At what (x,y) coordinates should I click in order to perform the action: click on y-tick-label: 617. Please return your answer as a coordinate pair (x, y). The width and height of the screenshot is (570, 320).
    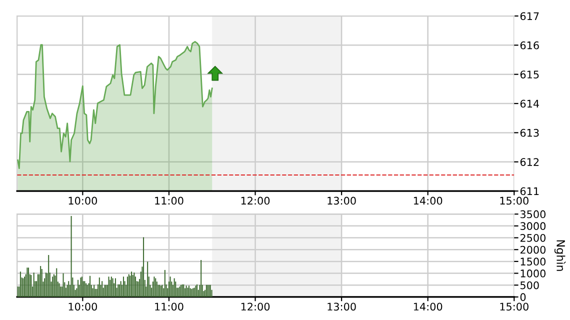
    Looking at the image, I should click on (529, 16).